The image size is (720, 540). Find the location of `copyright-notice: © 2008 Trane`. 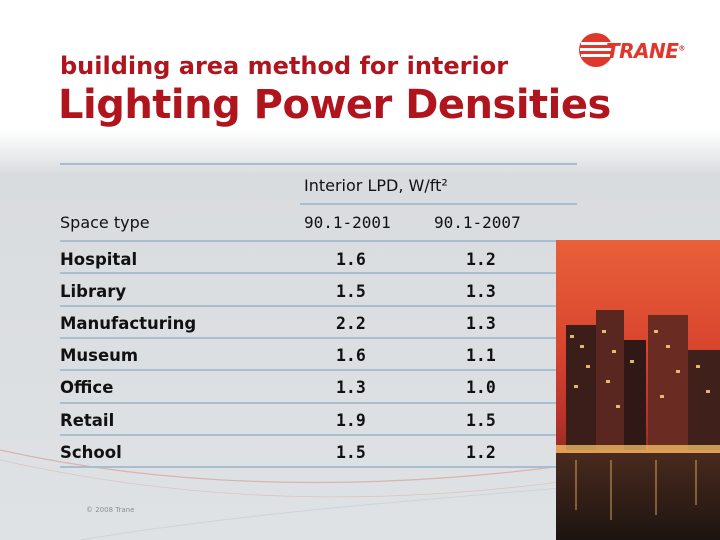

copyright-notice: © 2008 Trane is located at coordinates (110, 510).